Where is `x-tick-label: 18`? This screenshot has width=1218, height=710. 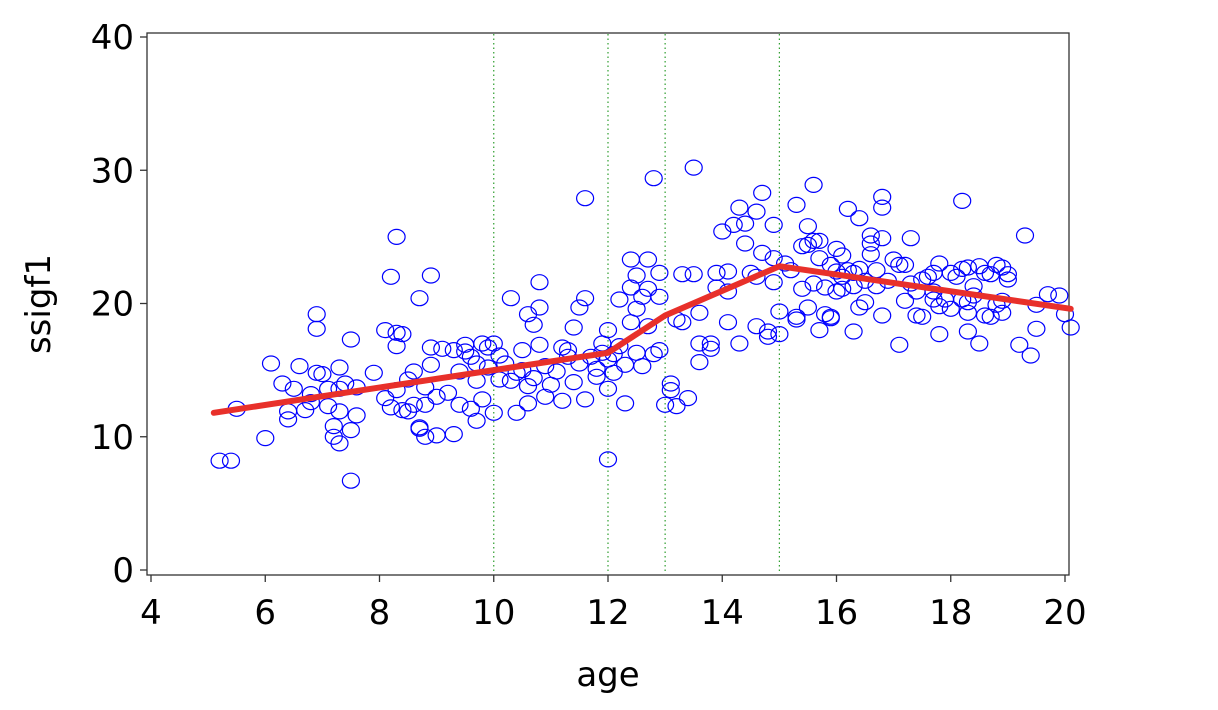
x-tick-label: 18 is located at coordinates (950, 613).